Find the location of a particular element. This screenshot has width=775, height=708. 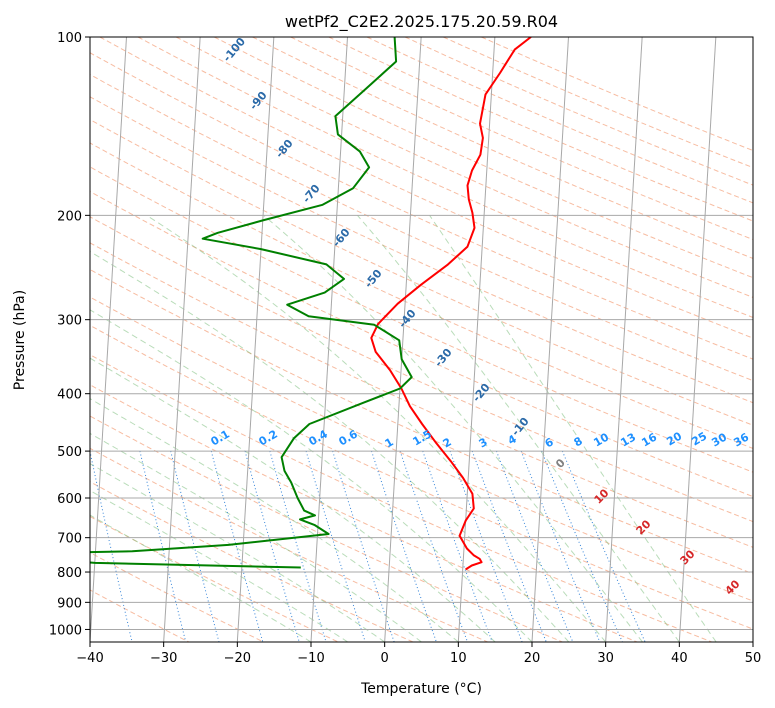

x-tick-label: 10 is located at coordinates (458, 658).